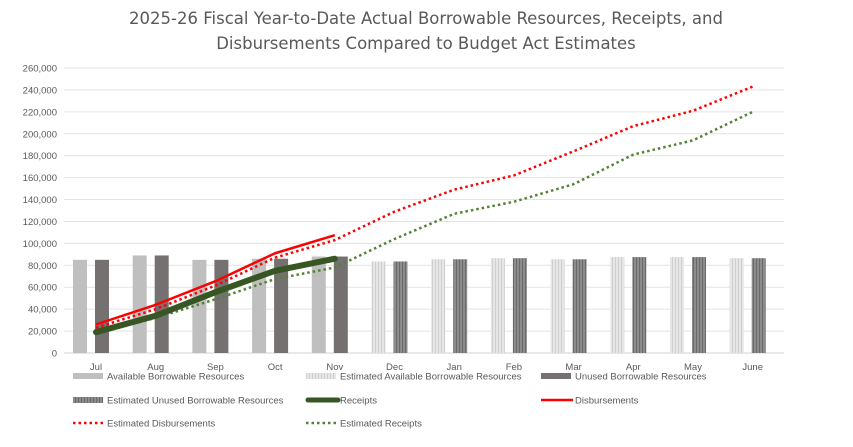 This screenshot has width=853, height=447. What do you see at coordinates (40, 222) in the screenshot?
I see `y-tick-label: 120,000` at bounding box center [40, 222].